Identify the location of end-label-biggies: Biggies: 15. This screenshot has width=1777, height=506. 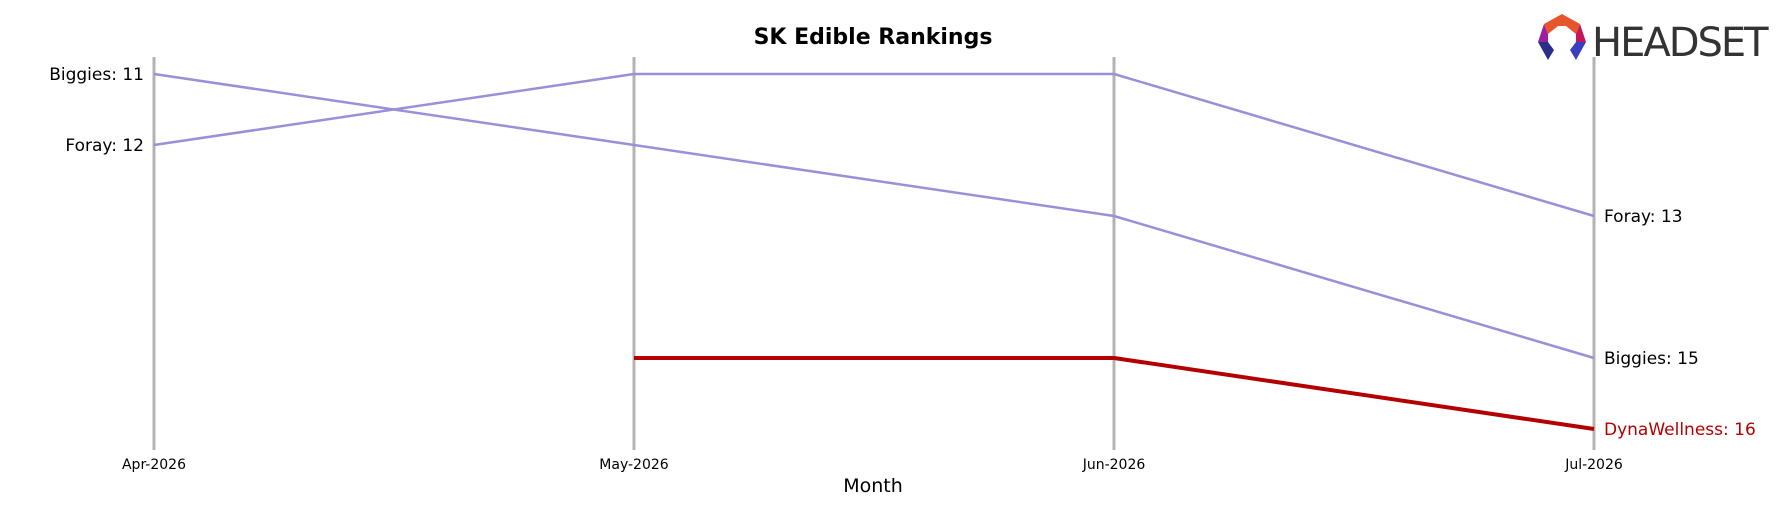
(1651, 359).